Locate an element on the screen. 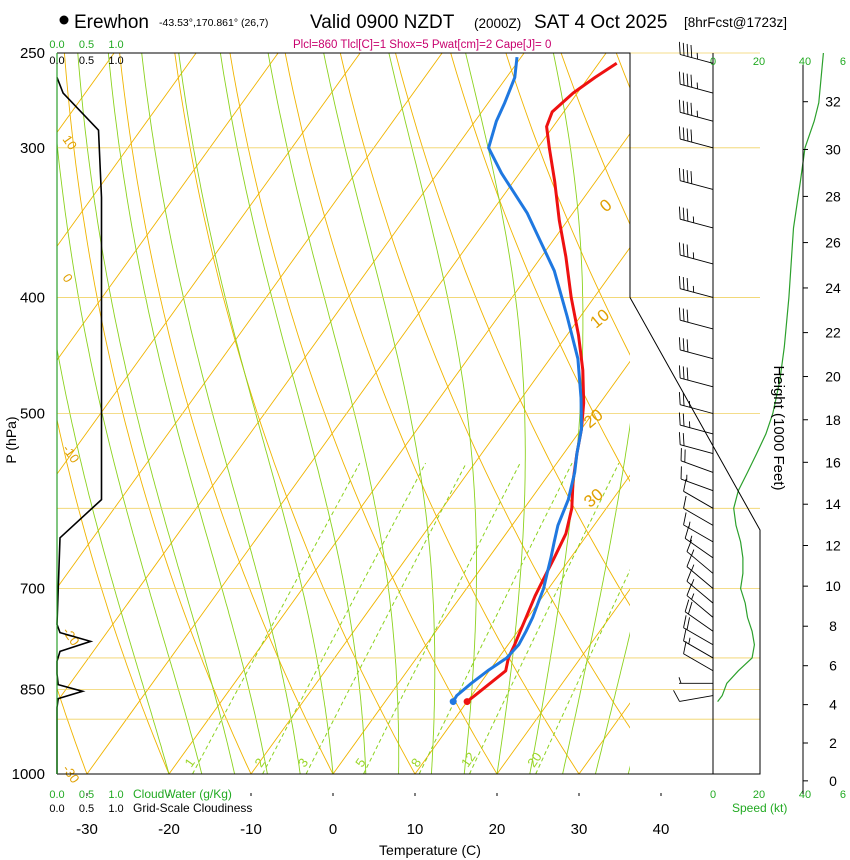  pressure-tick-label: 300 is located at coordinates (32, 148).